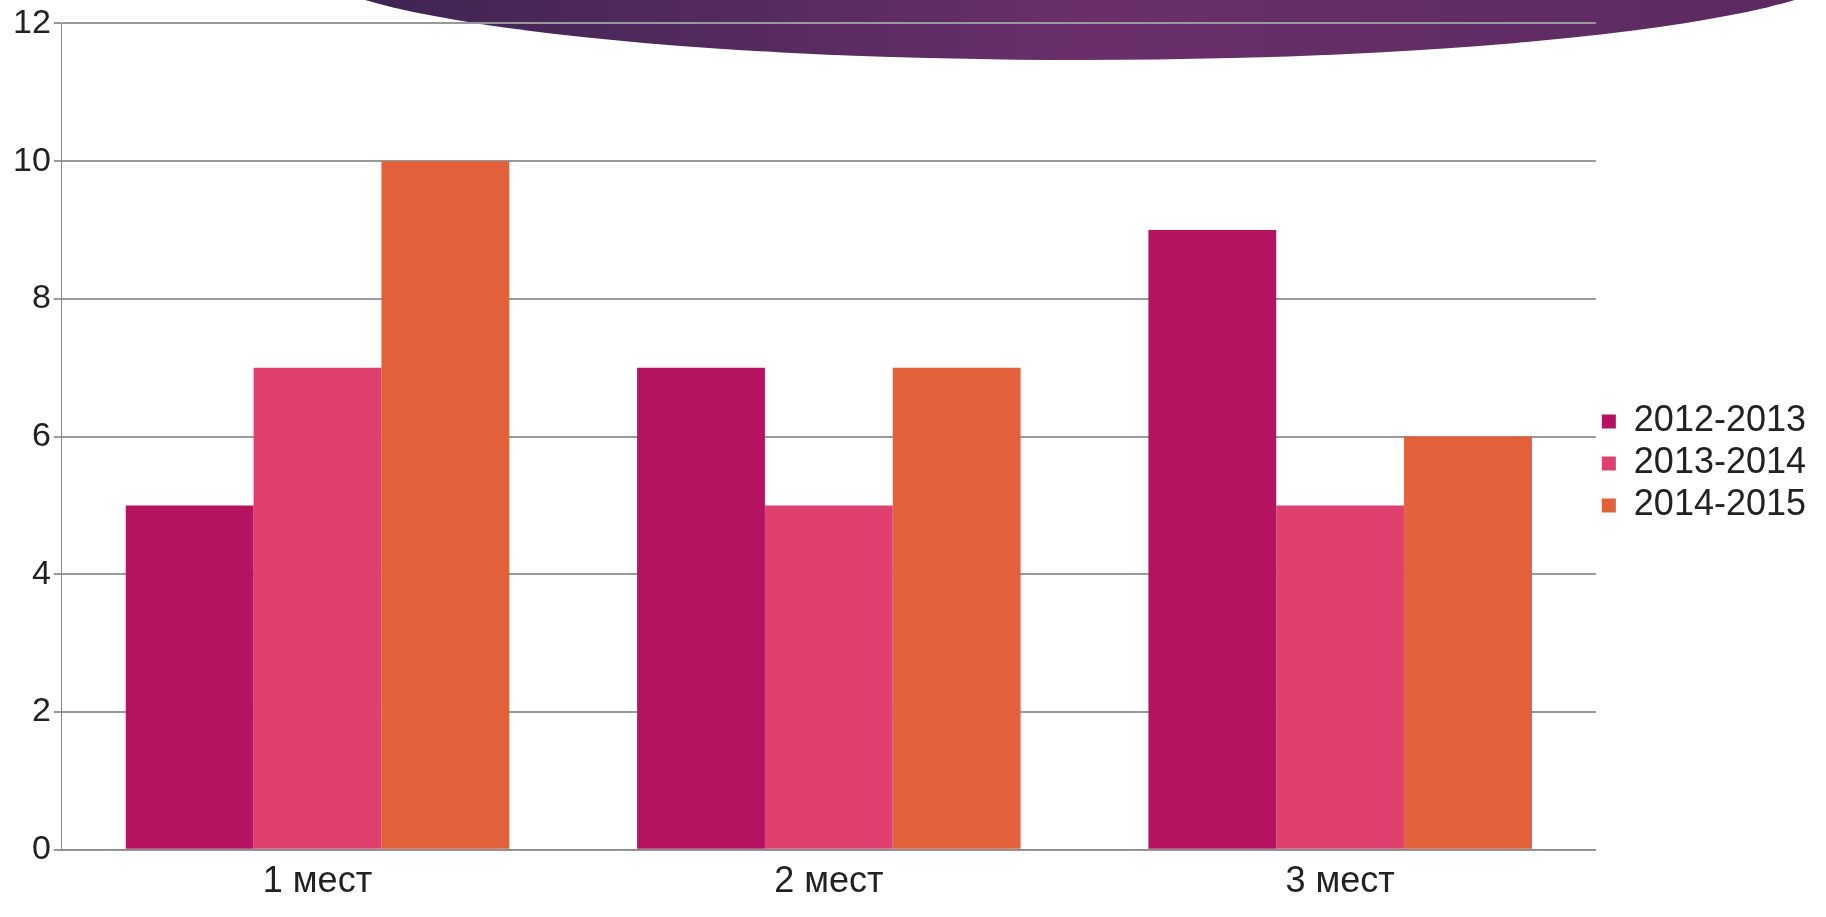  I want to click on legend-label: 2013-2014, so click(1720, 461).